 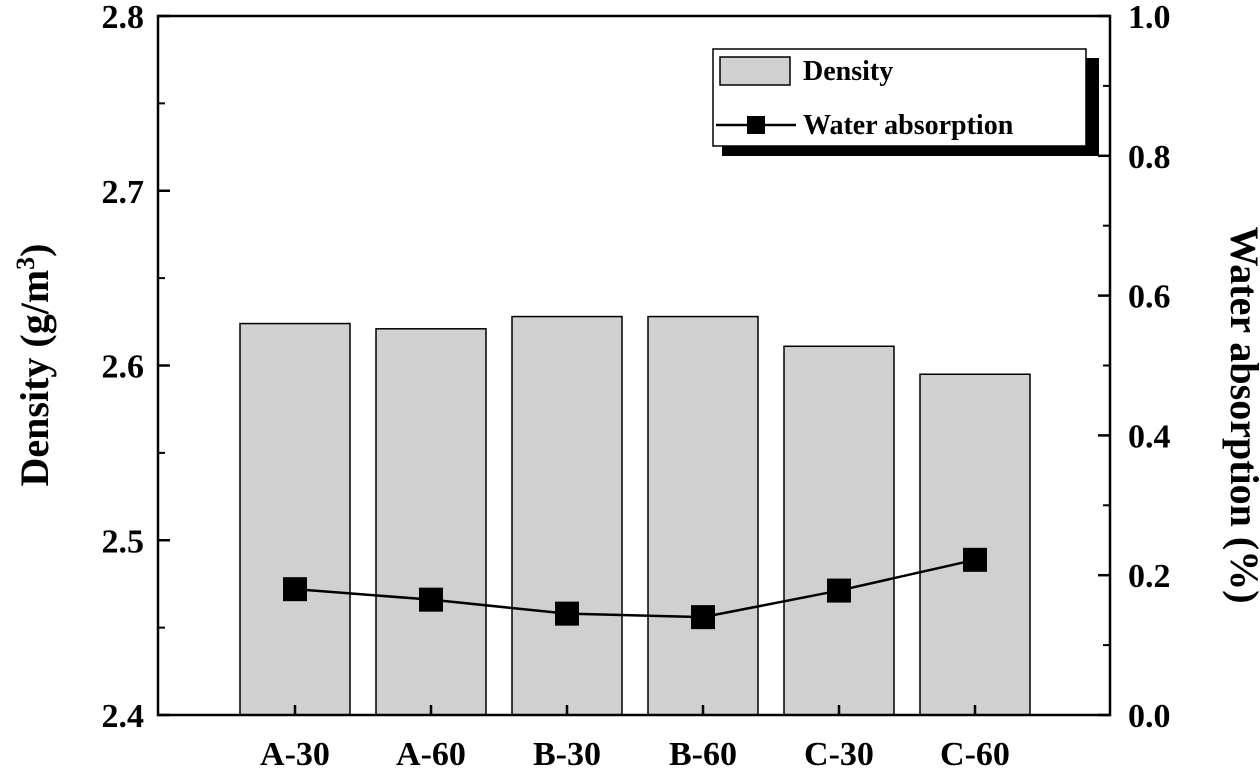 I want to click on legend-water-marker, so click(x=756, y=125).